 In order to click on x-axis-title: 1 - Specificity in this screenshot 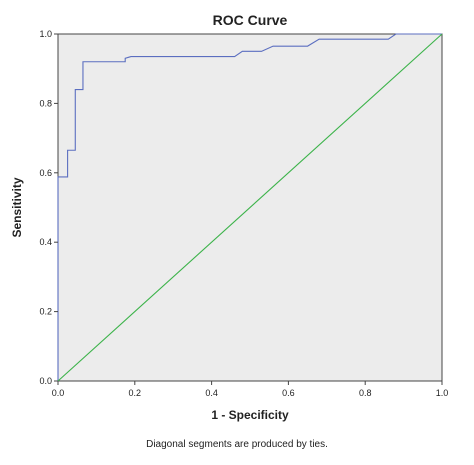, I will do `click(250, 415)`.